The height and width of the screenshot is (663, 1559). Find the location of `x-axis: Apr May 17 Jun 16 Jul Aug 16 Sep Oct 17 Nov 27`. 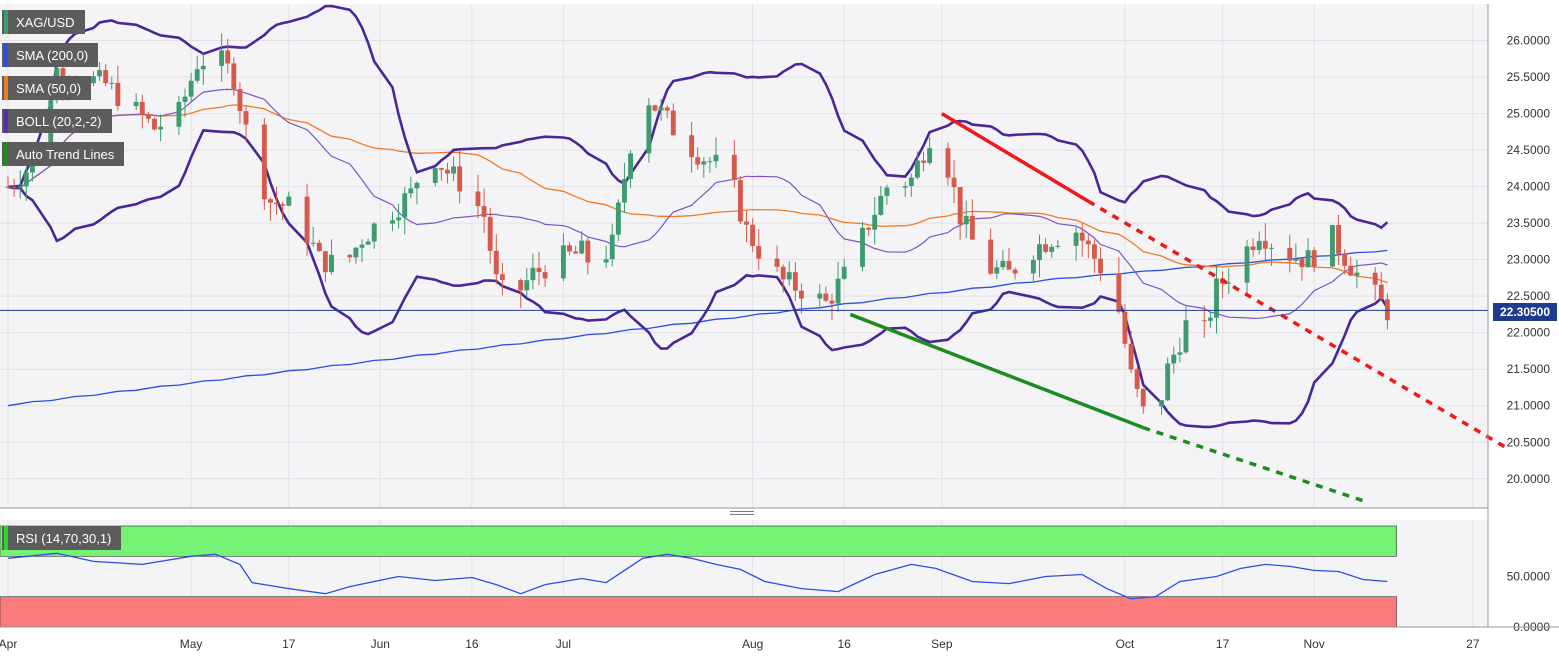

x-axis: Apr May 17 Jun 16 Jul Aug 16 Sep Oct 17 Nov 27 is located at coordinates (740, 644).